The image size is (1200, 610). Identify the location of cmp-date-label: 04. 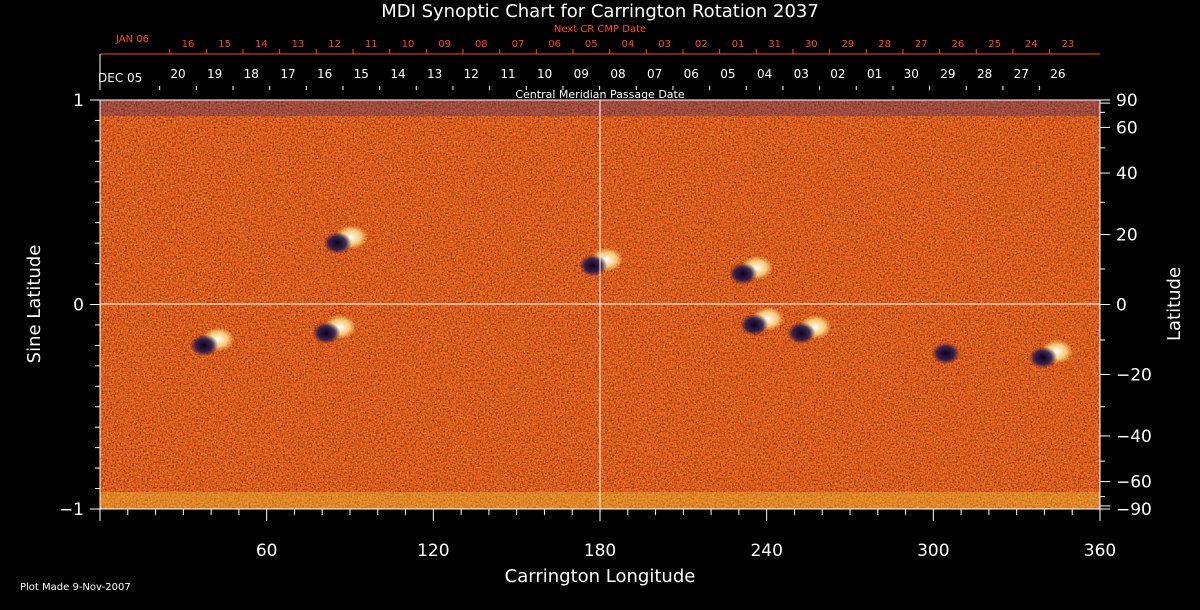
(764, 74).